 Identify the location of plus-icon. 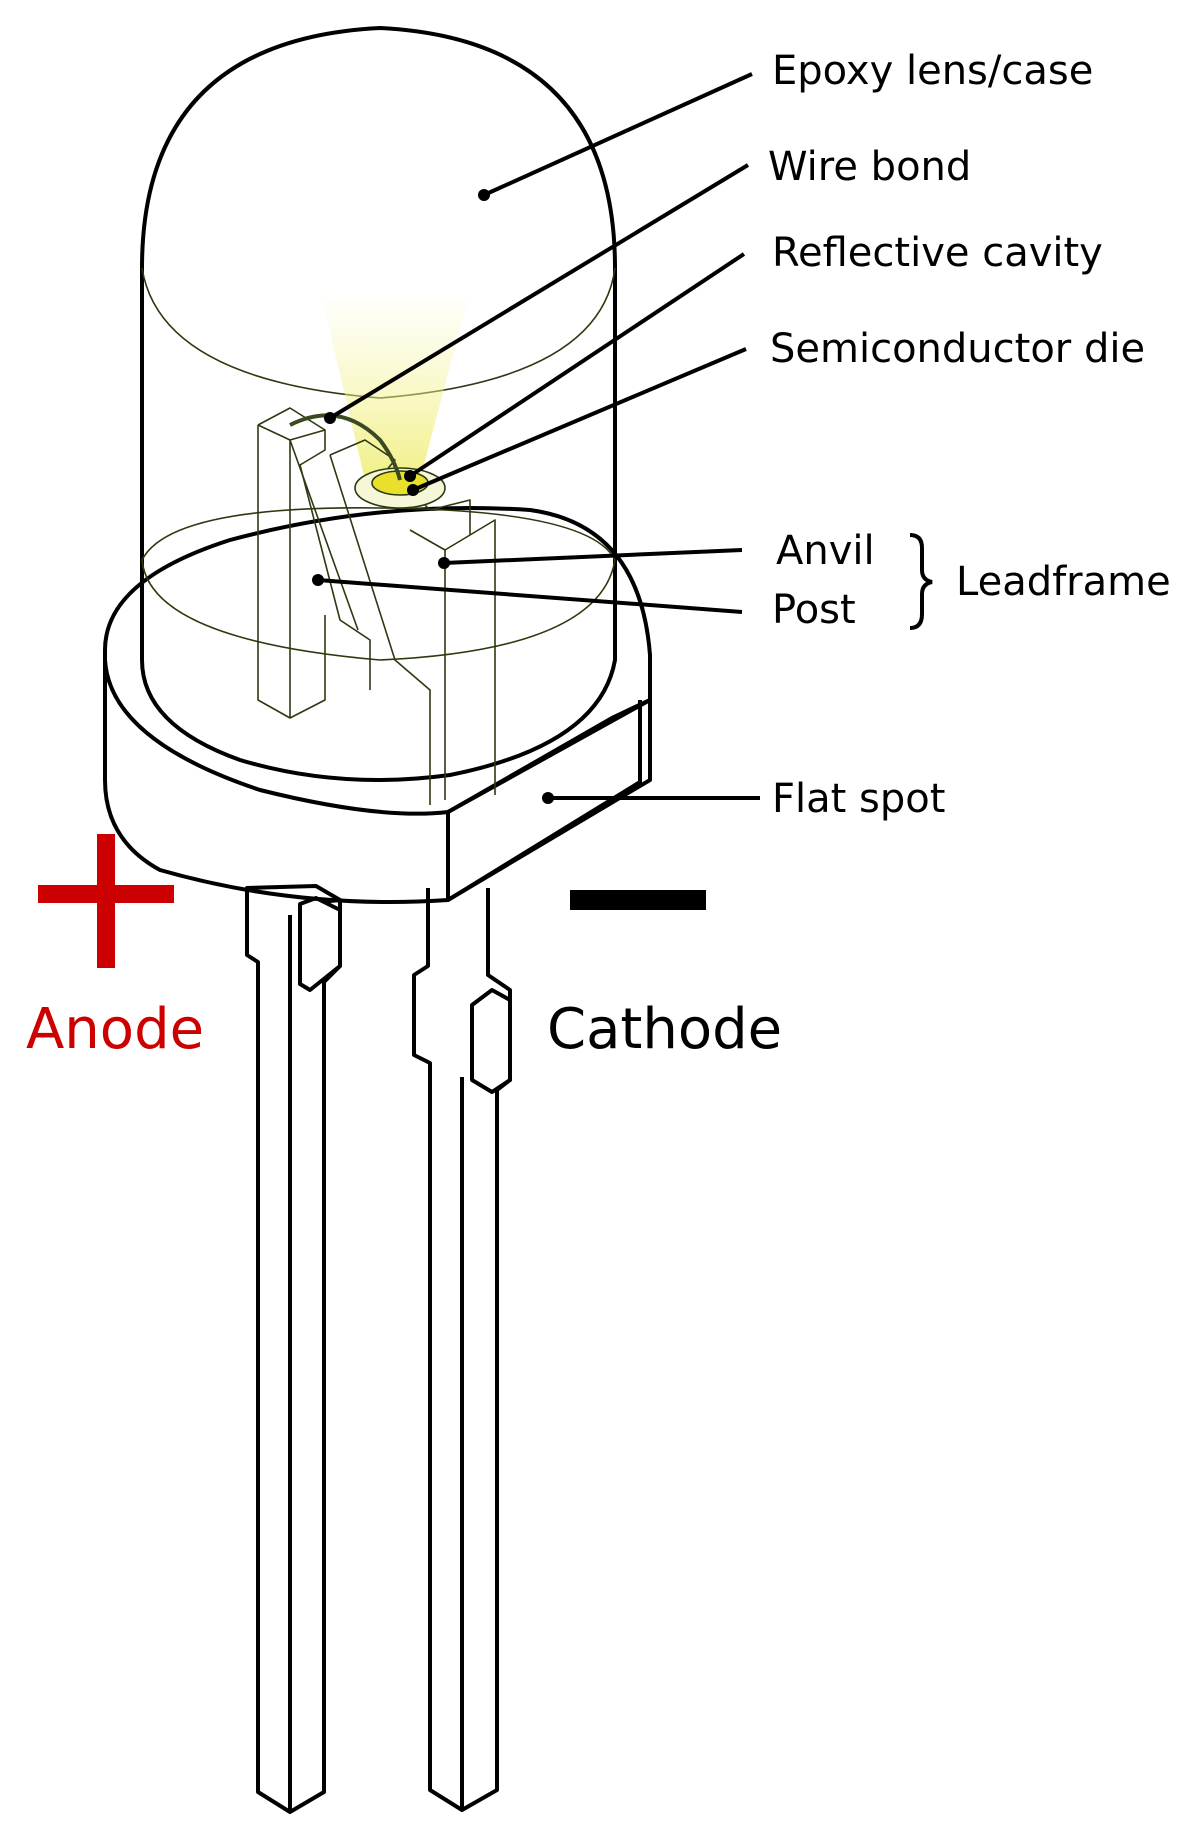
(106, 901).